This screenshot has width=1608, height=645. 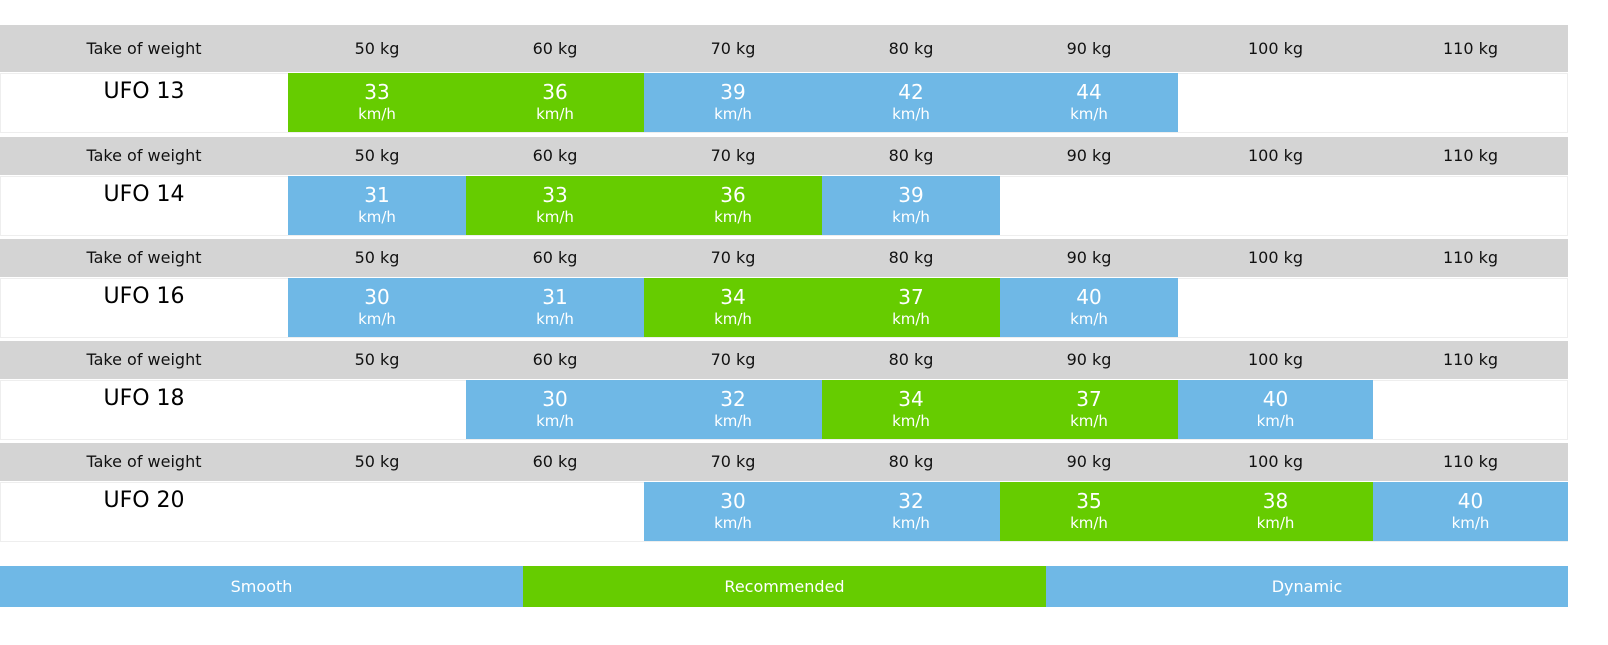 I want to click on model-name: UFO 20, so click(x=144, y=500).